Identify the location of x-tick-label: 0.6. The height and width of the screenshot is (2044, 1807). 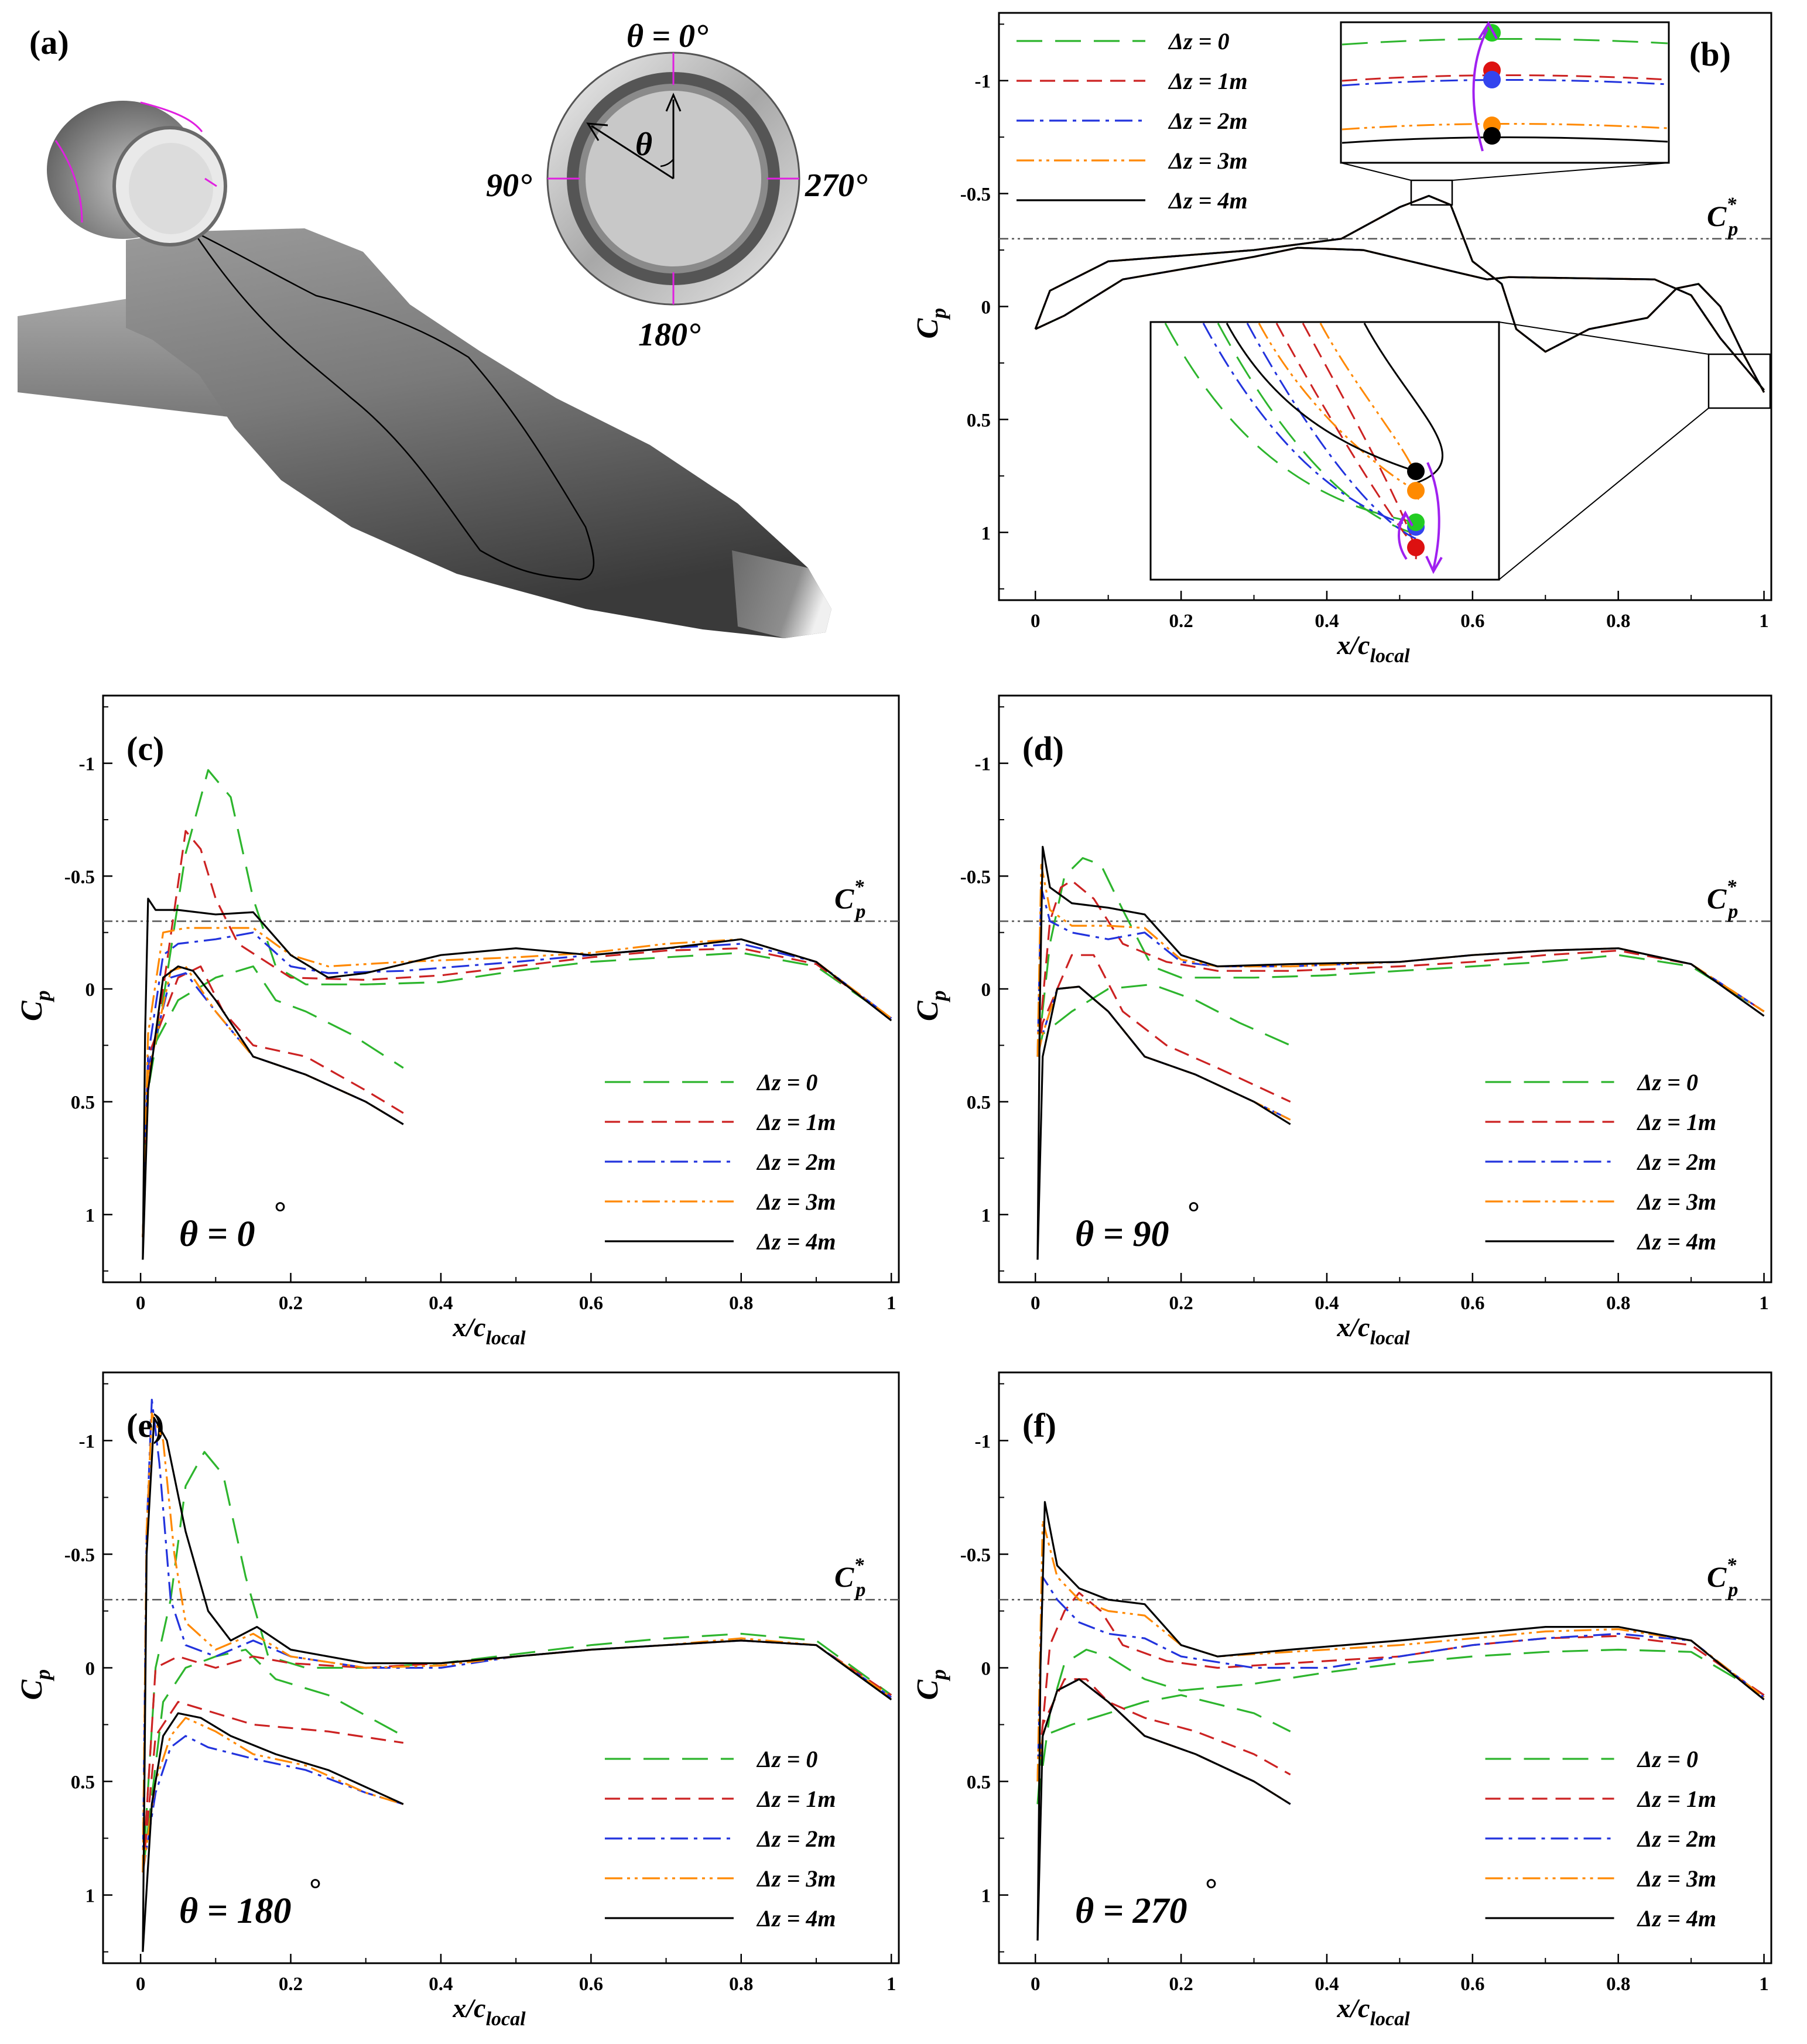
(1472, 1303).